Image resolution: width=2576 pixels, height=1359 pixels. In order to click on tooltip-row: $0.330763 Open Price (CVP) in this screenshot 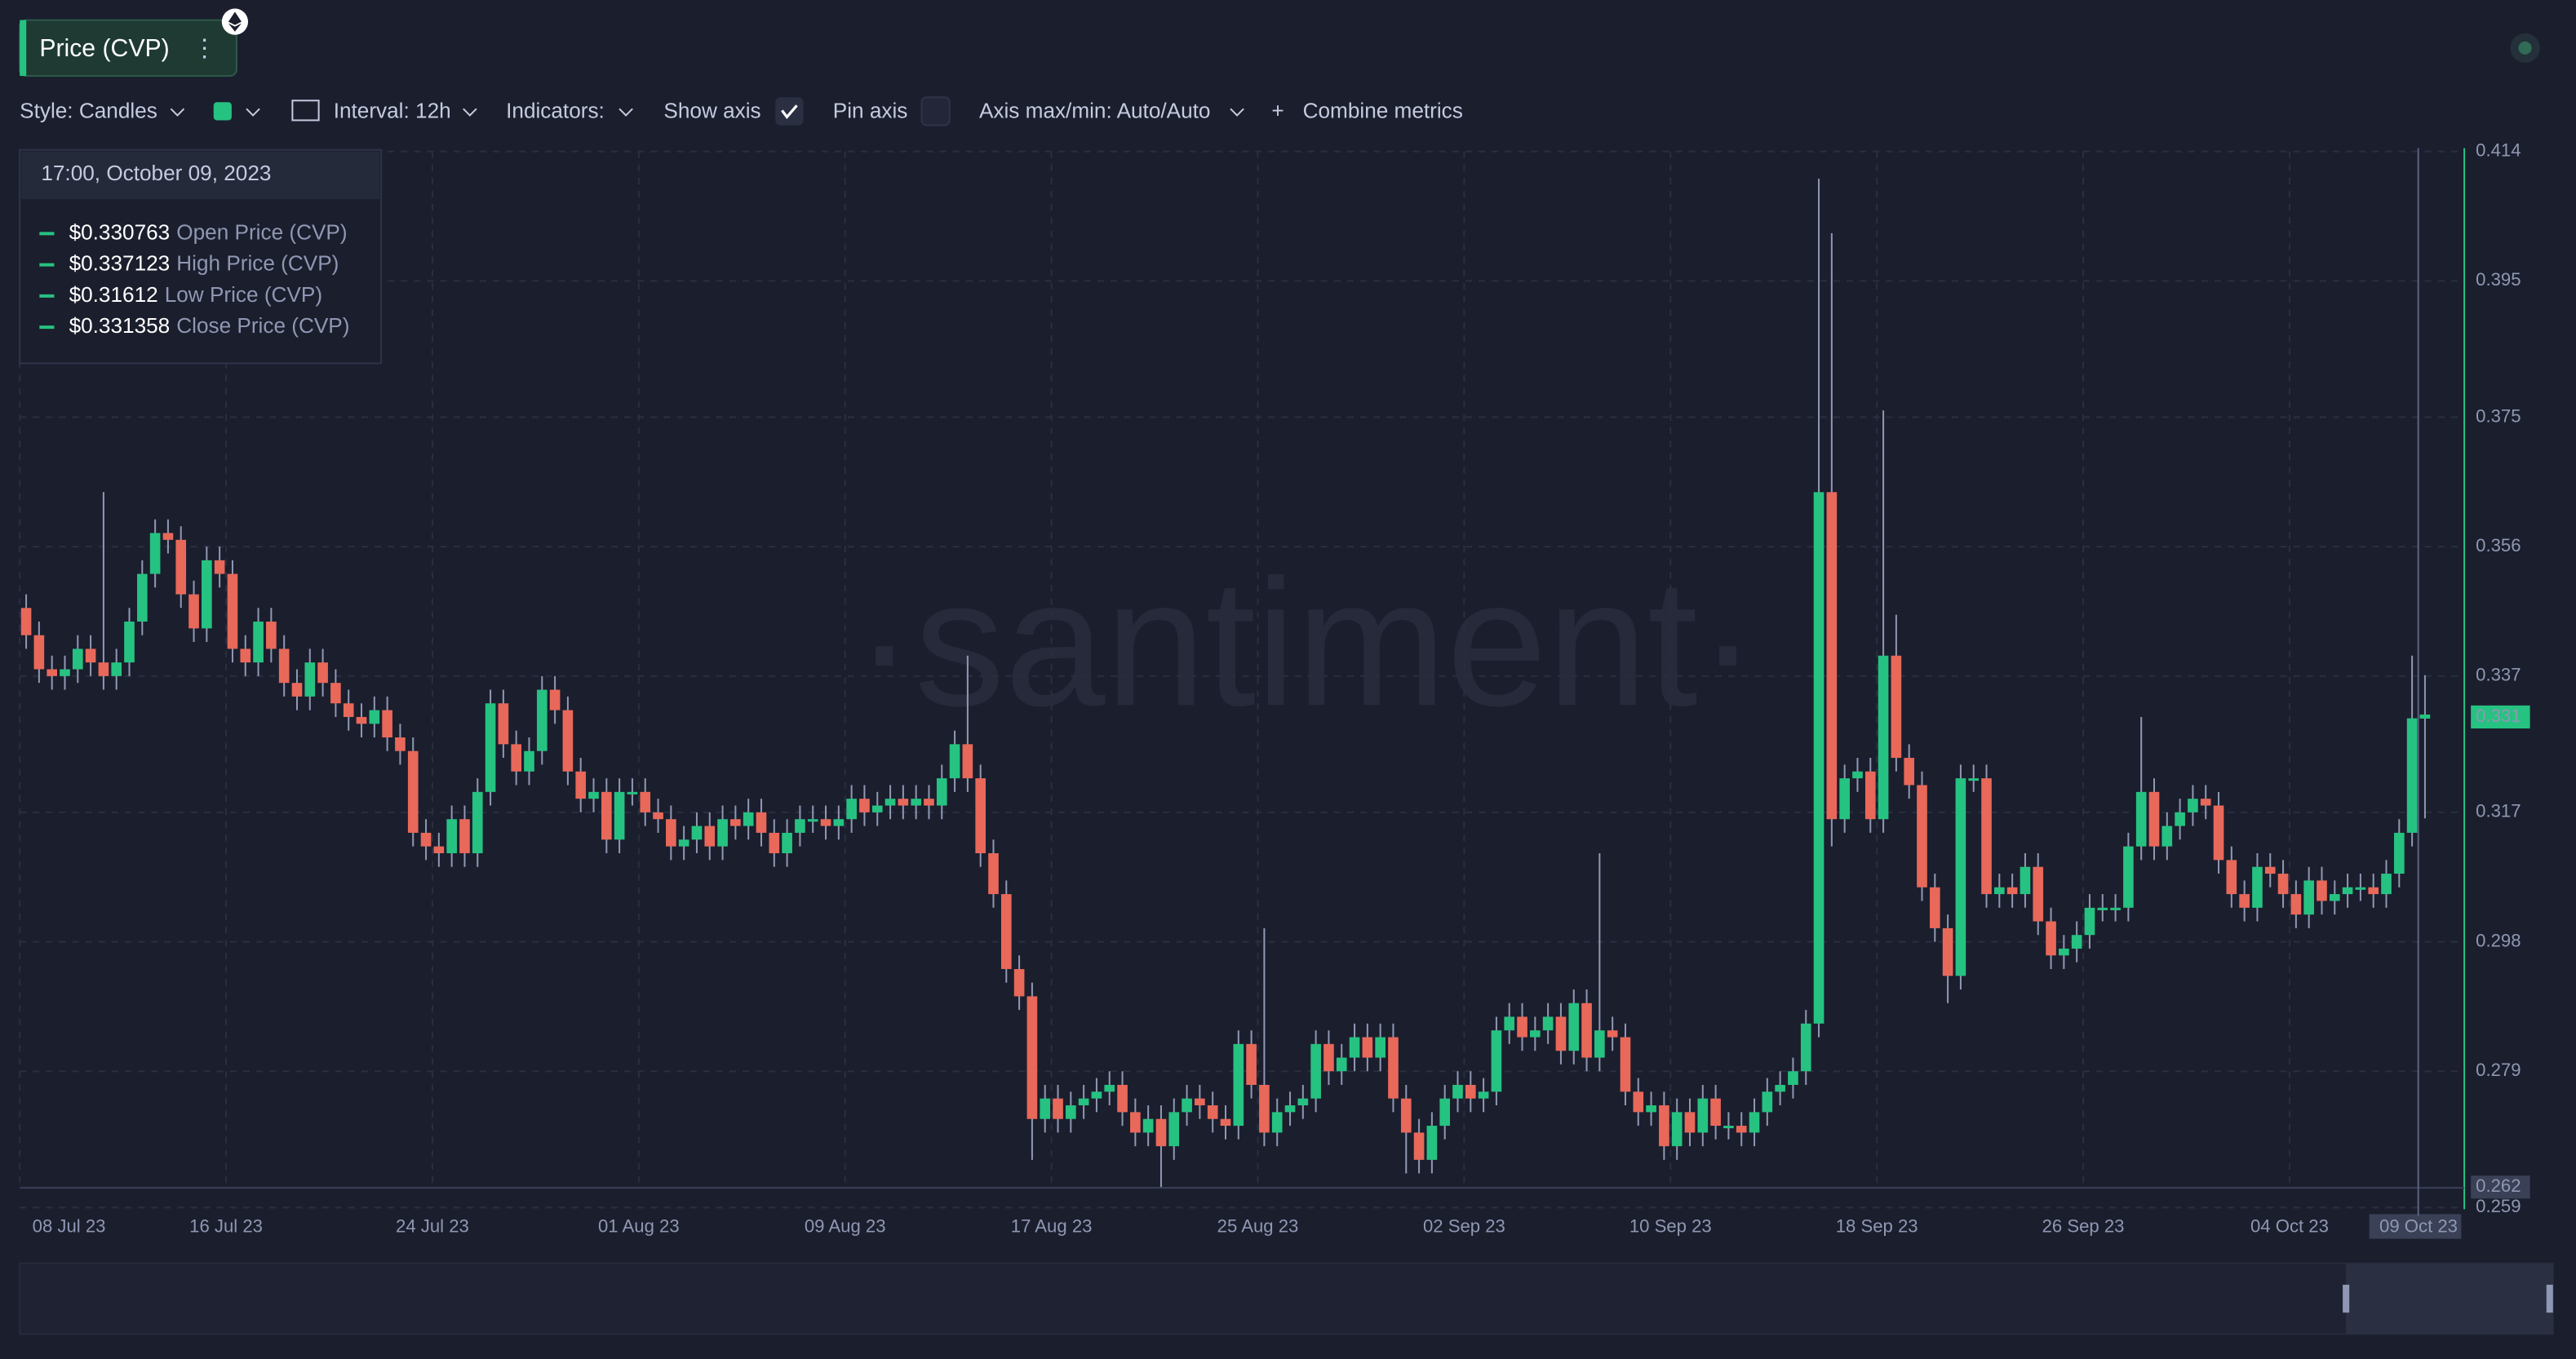, I will do `click(208, 231)`.